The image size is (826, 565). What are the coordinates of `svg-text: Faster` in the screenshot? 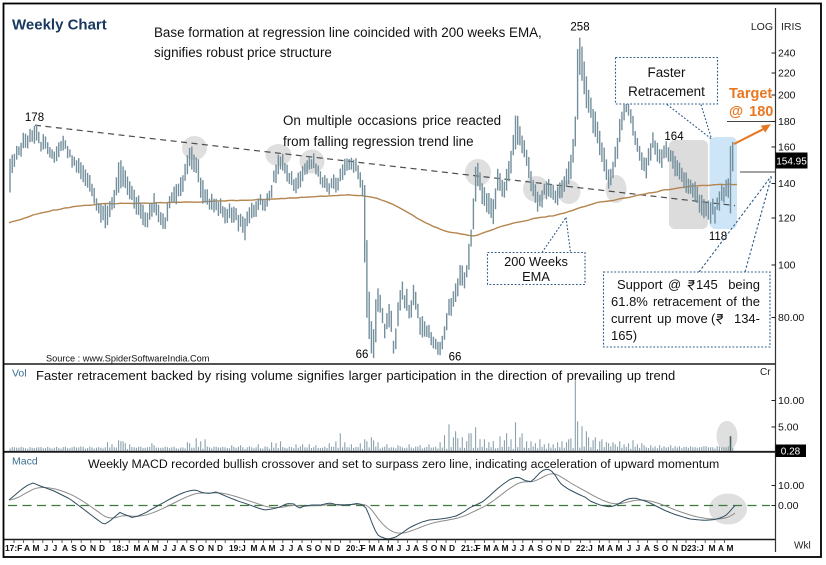 It's located at (667, 72).